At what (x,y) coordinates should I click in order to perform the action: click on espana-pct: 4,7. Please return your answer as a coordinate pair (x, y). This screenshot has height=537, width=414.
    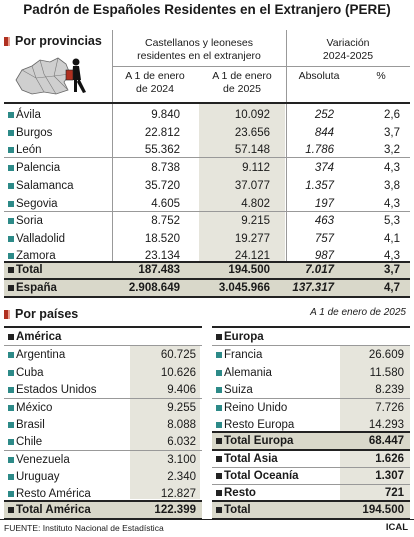
    Looking at the image, I should click on (392, 288).